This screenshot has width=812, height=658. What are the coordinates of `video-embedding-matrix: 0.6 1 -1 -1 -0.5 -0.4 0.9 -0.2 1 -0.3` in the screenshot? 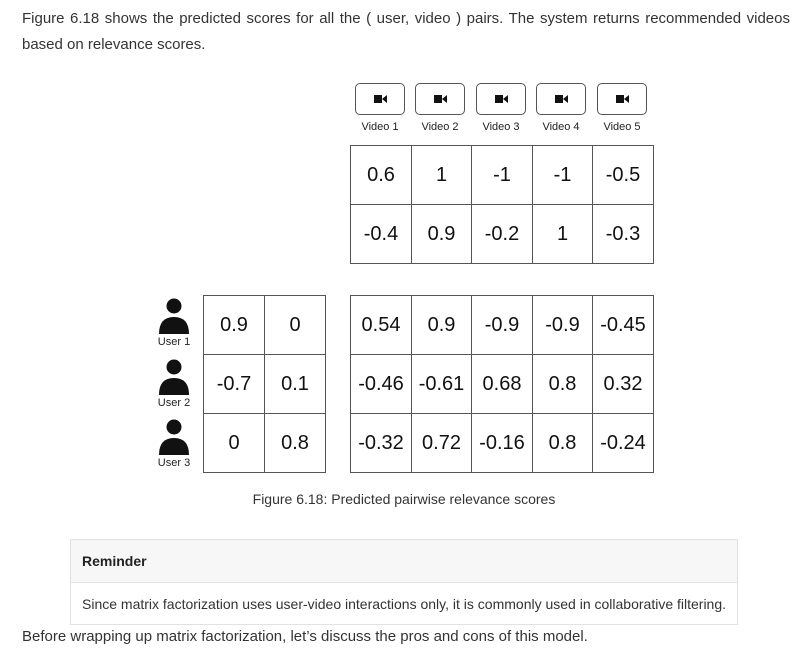 It's located at (502, 204).